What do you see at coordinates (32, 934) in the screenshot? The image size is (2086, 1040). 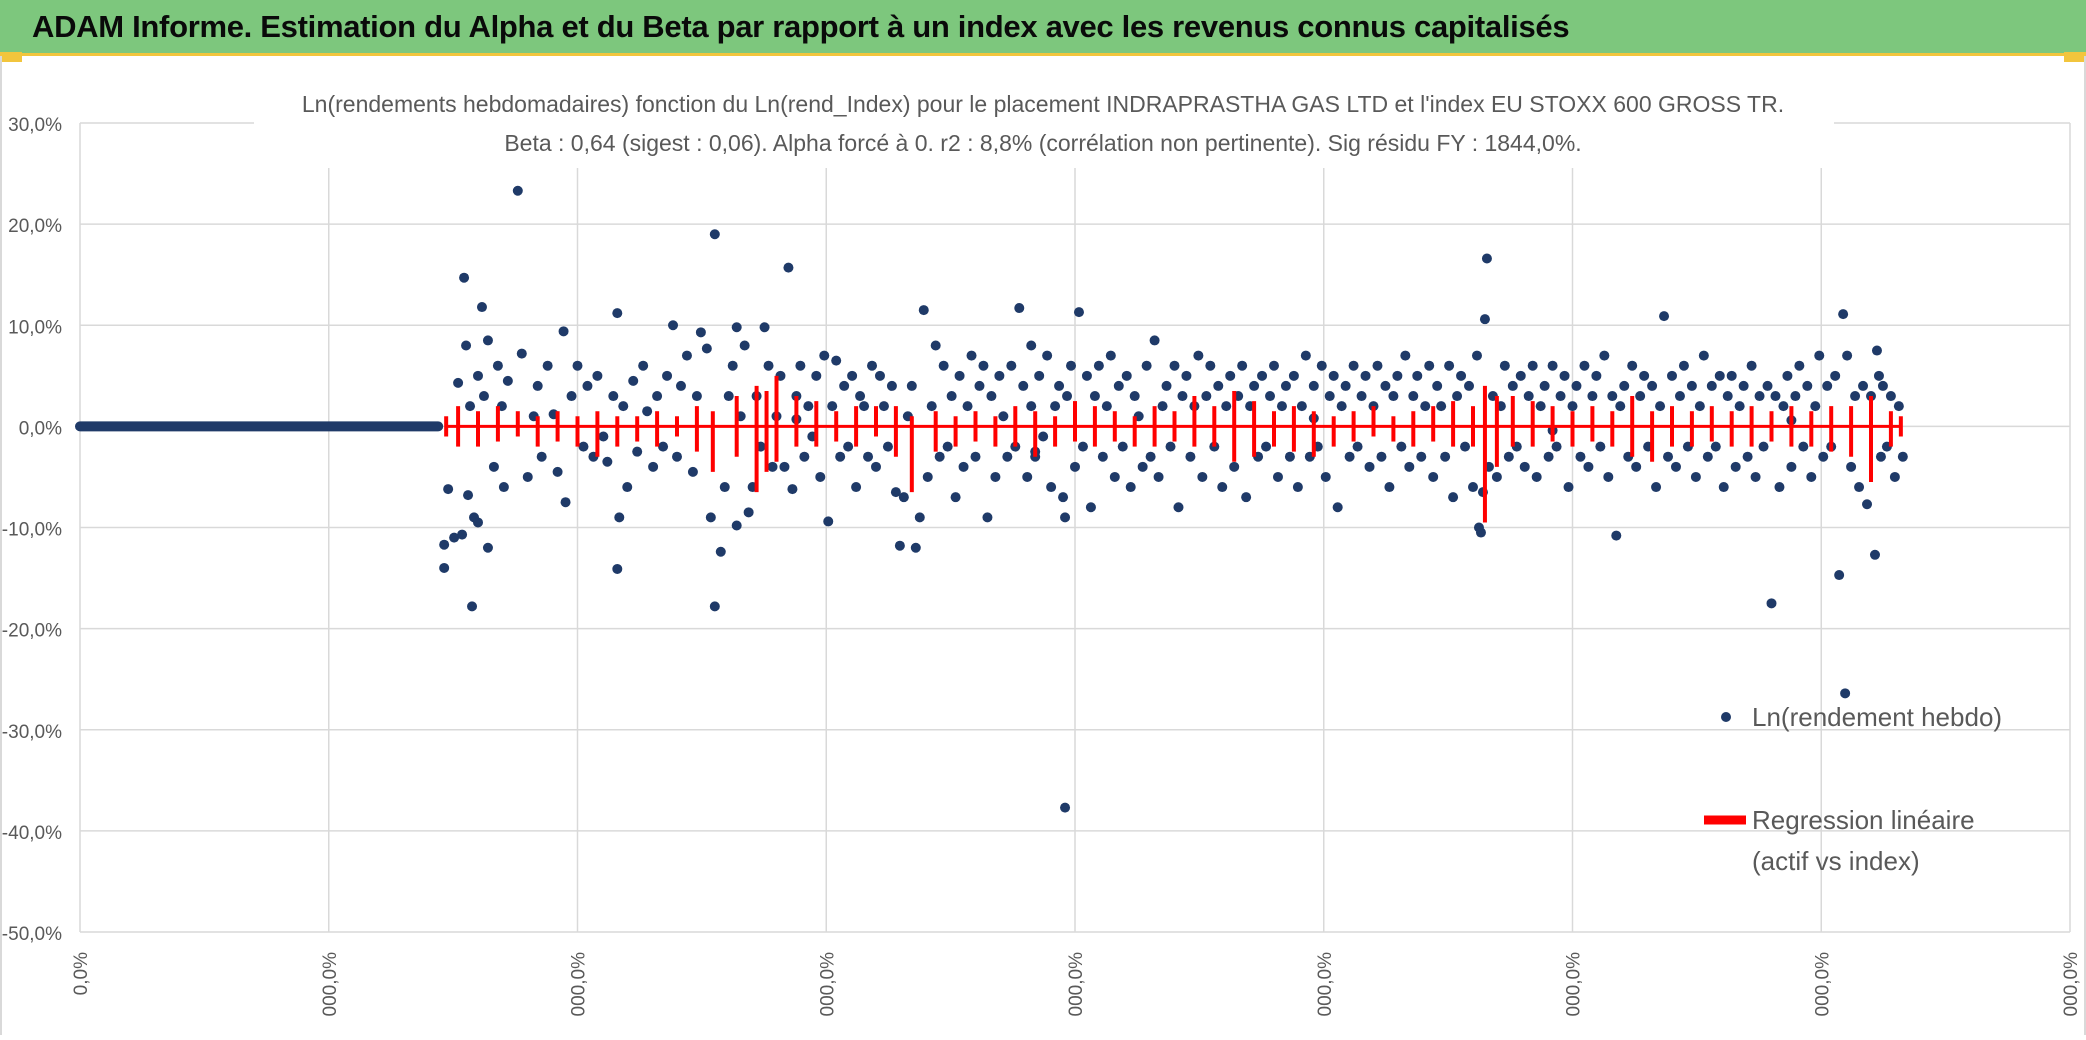 I see `y-tick-label: -50,0%` at bounding box center [32, 934].